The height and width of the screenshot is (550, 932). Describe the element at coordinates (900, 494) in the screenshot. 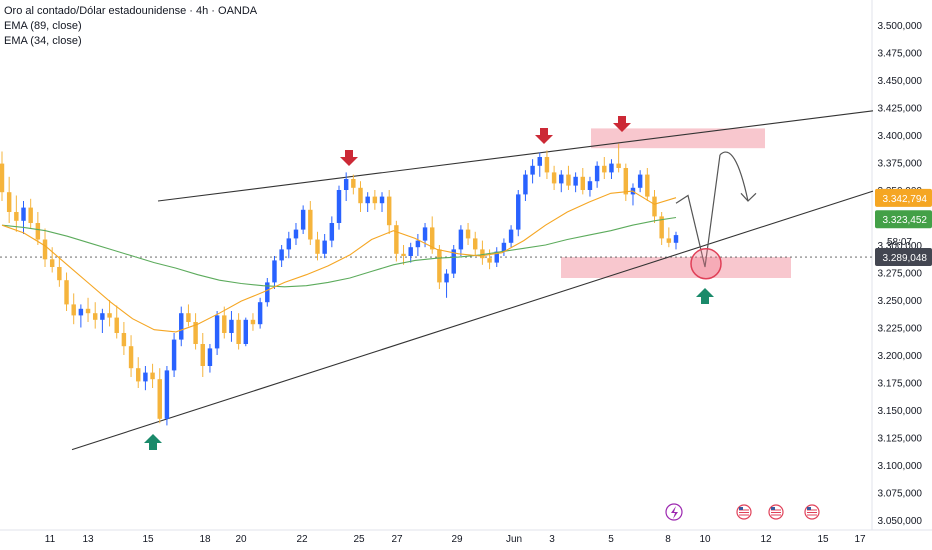

I see `y-tick-label: 3.075,000` at that location.